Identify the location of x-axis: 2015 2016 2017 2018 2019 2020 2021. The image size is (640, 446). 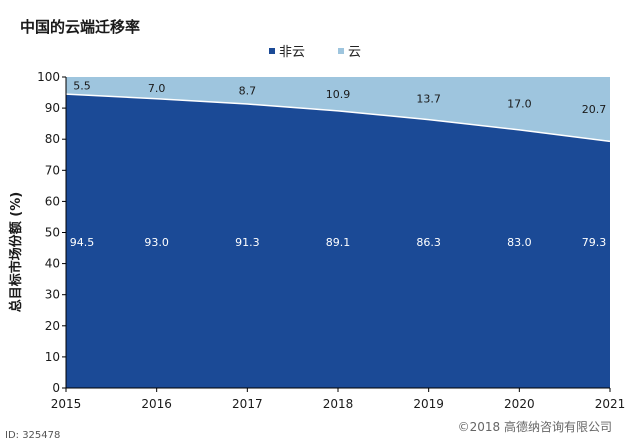
(338, 399).